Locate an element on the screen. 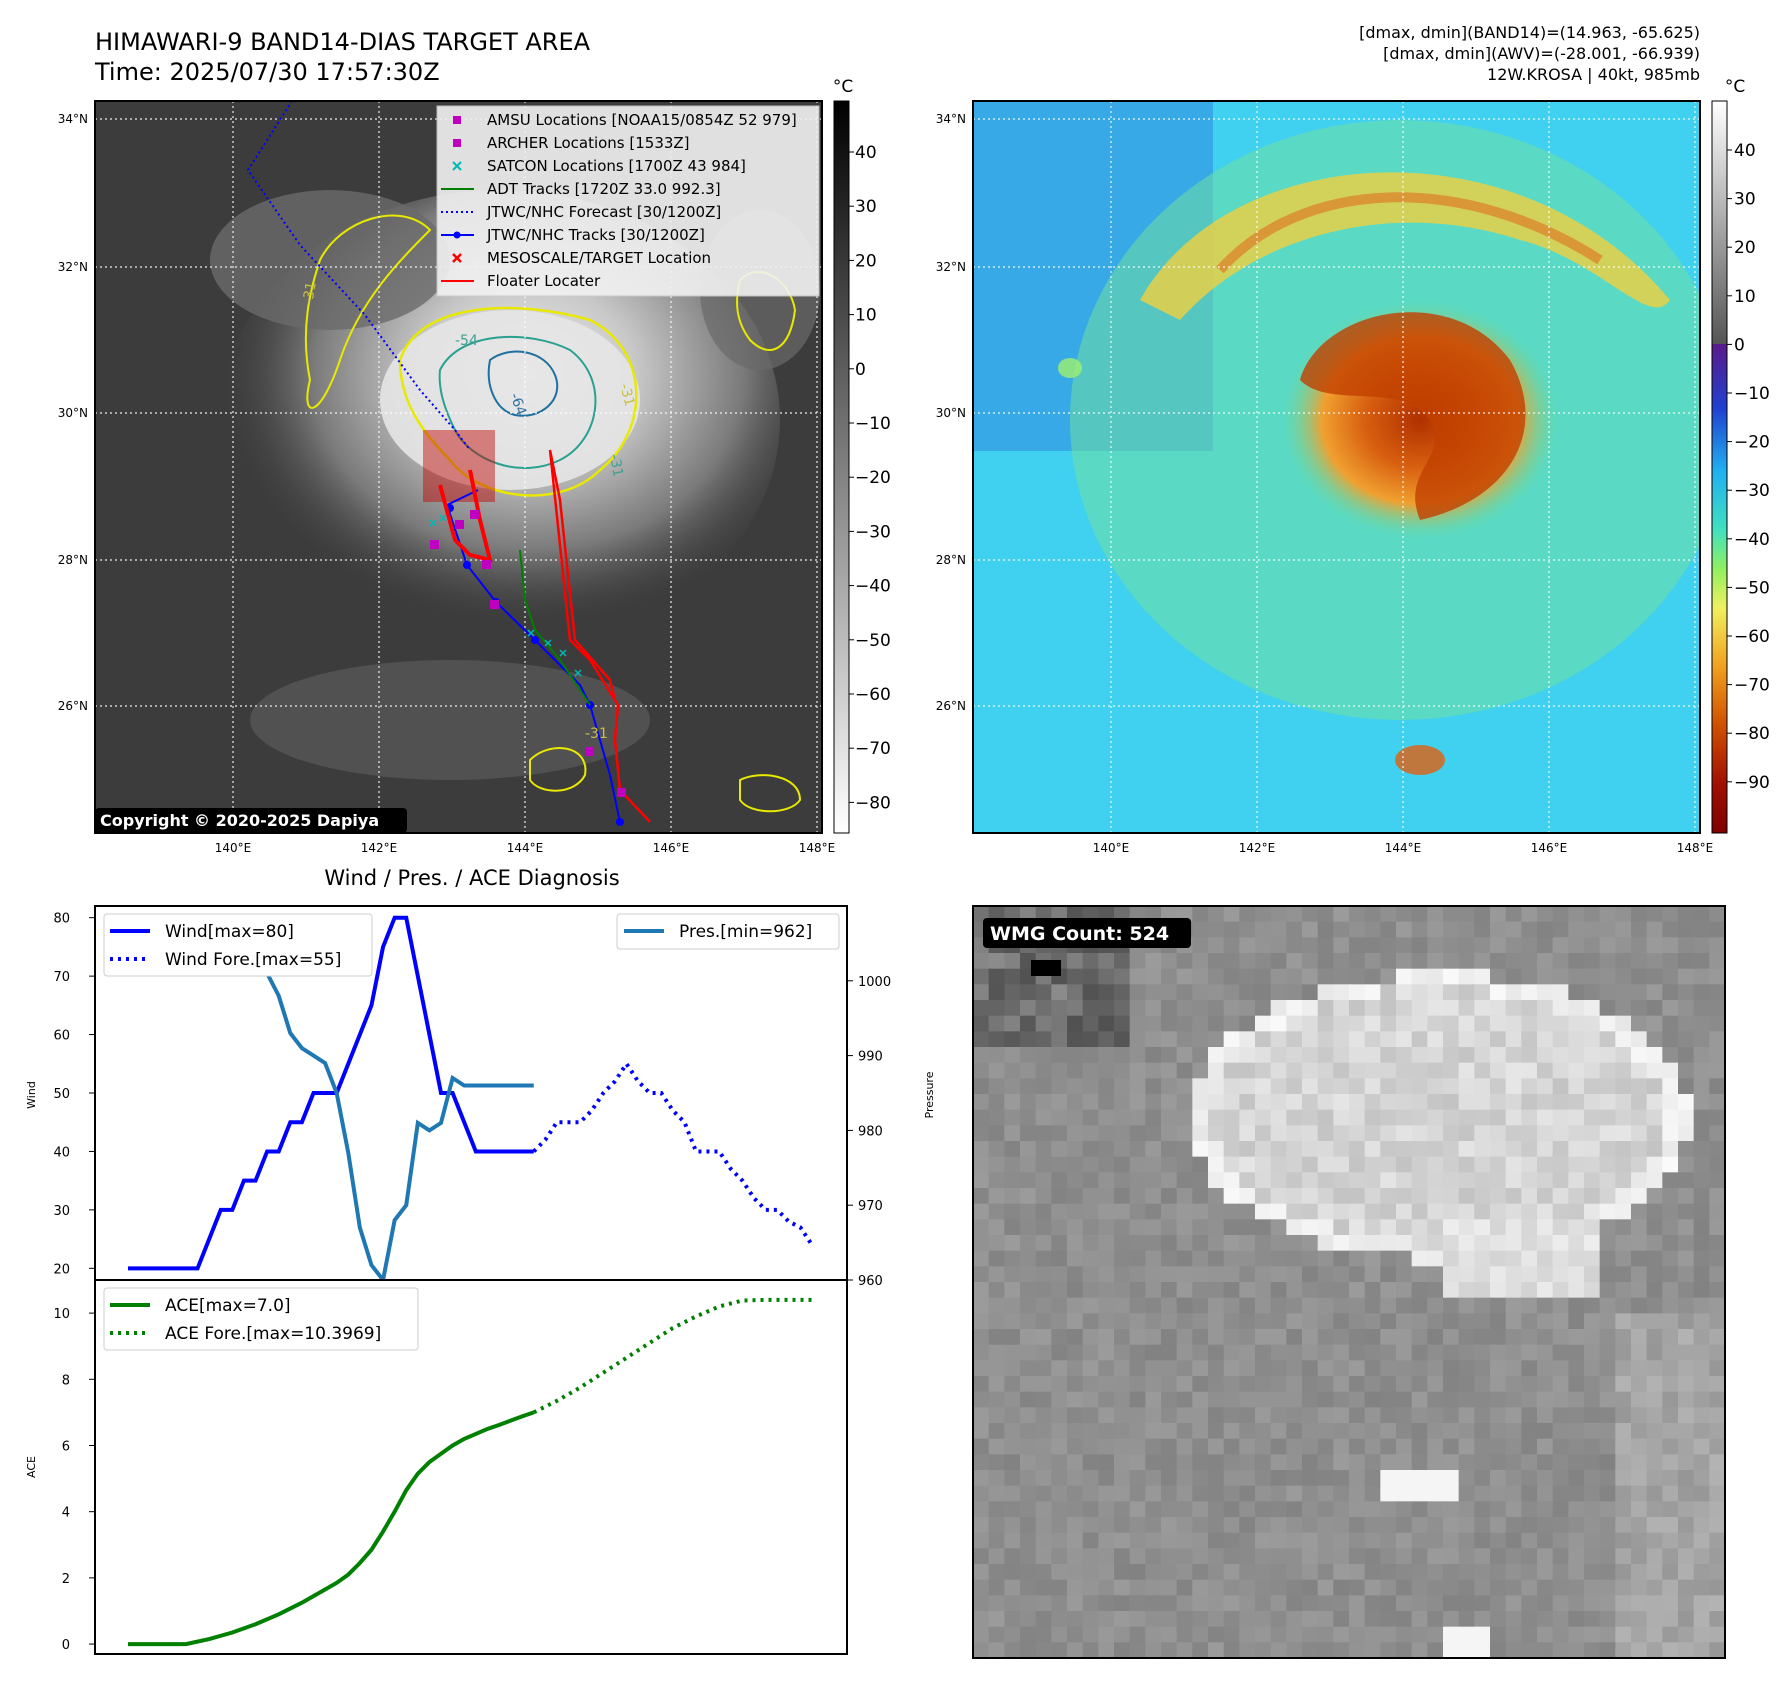 Image resolution: width=1788 pixels, height=1690 pixels. lon-label: 144°E is located at coordinates (1403, 848).